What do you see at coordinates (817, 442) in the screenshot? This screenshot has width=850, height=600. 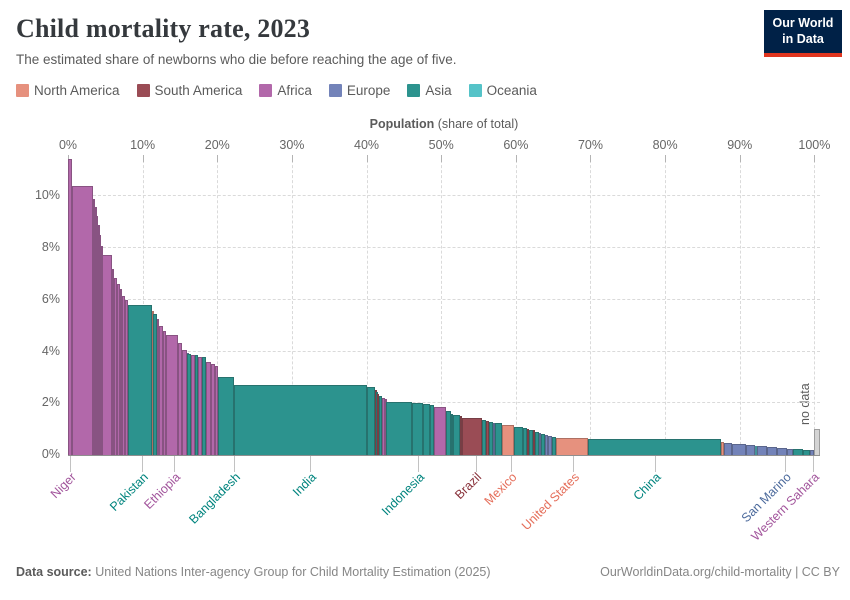 I see `no-data-bar` at bounding box center [817, 442].